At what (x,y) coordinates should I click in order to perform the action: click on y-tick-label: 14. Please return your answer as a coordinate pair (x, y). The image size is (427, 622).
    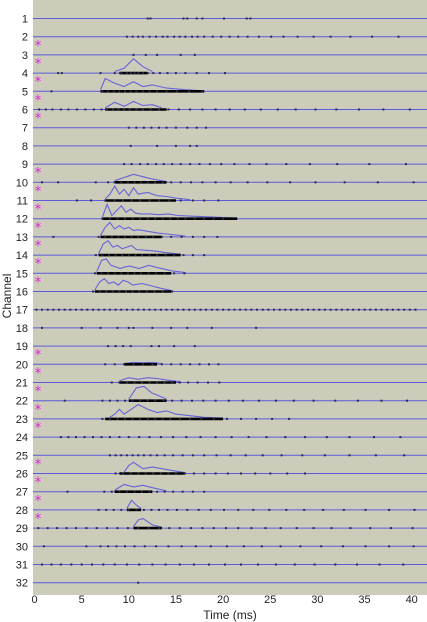
    Looking at the image, I should click on (22, 256).